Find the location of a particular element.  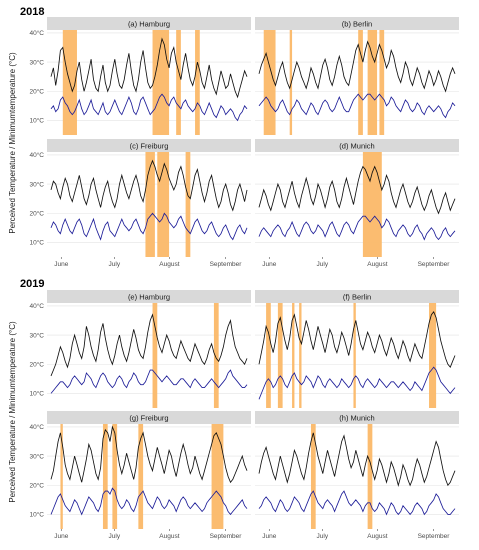

panel-3: (d) Munich June July August September is located at coordinates (357, 203).